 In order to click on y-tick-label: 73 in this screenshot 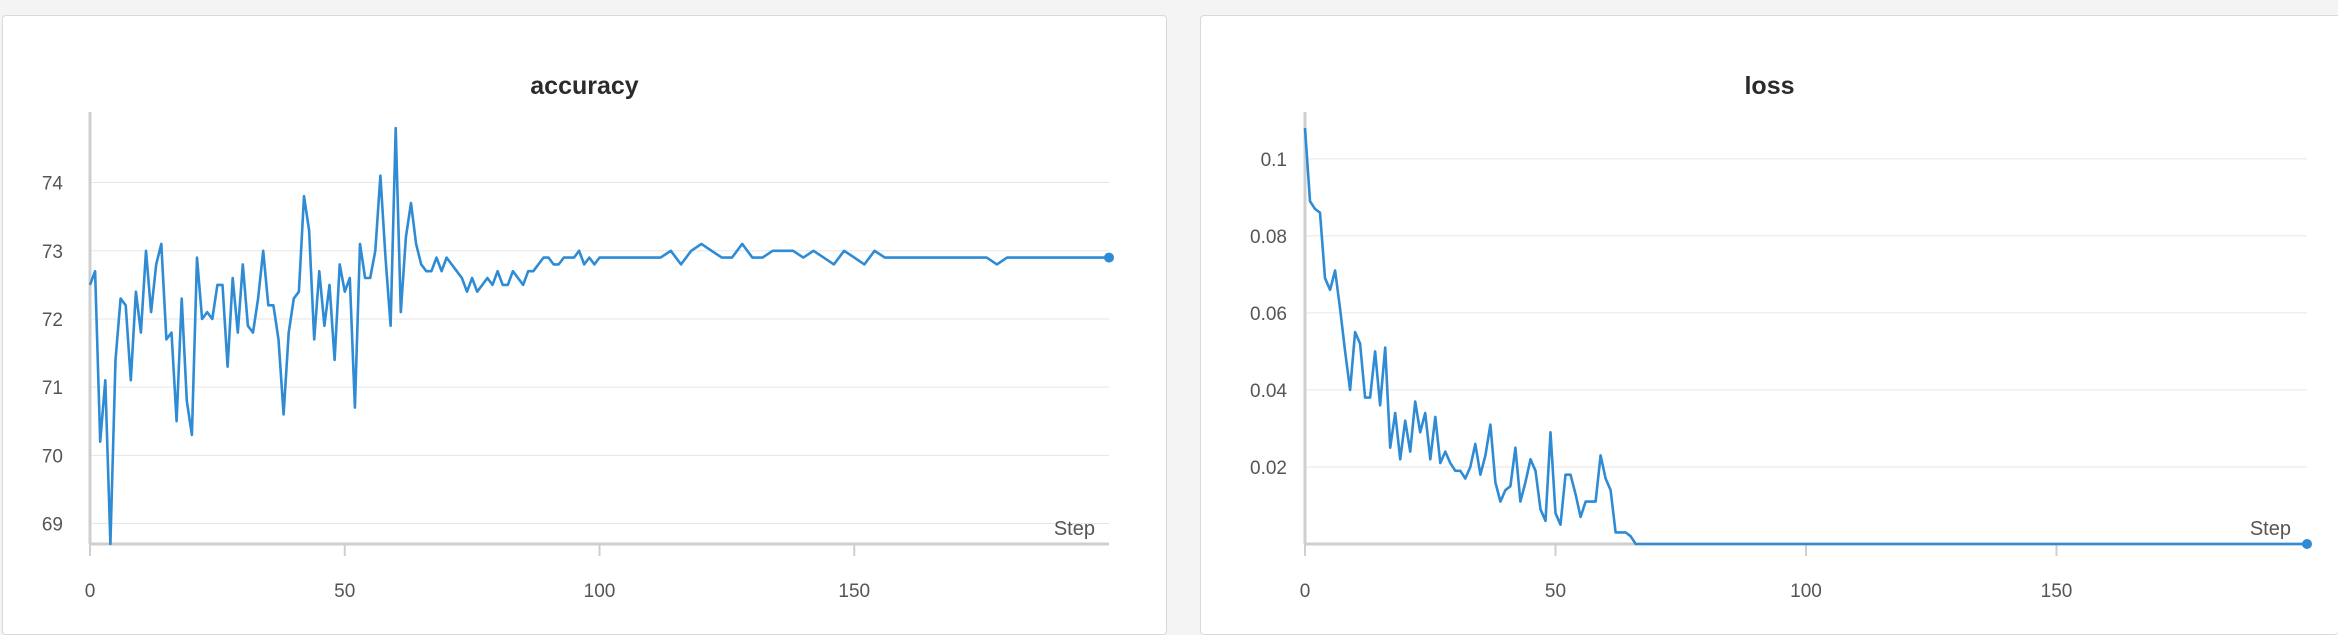, I will do `click(52, 252)`.